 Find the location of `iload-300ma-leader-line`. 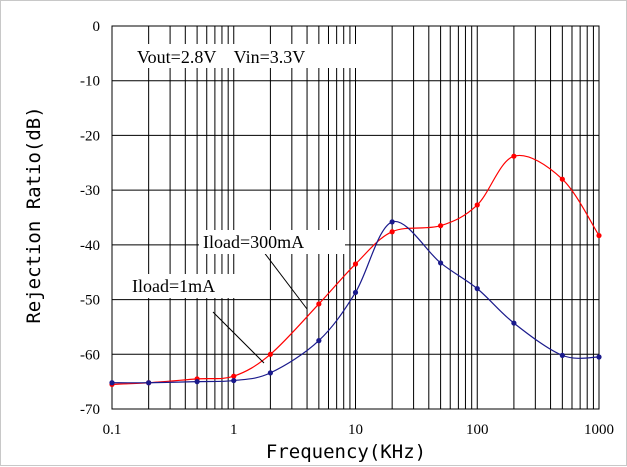

iload-300ma-leader-line is located at coordinates (285, 280).